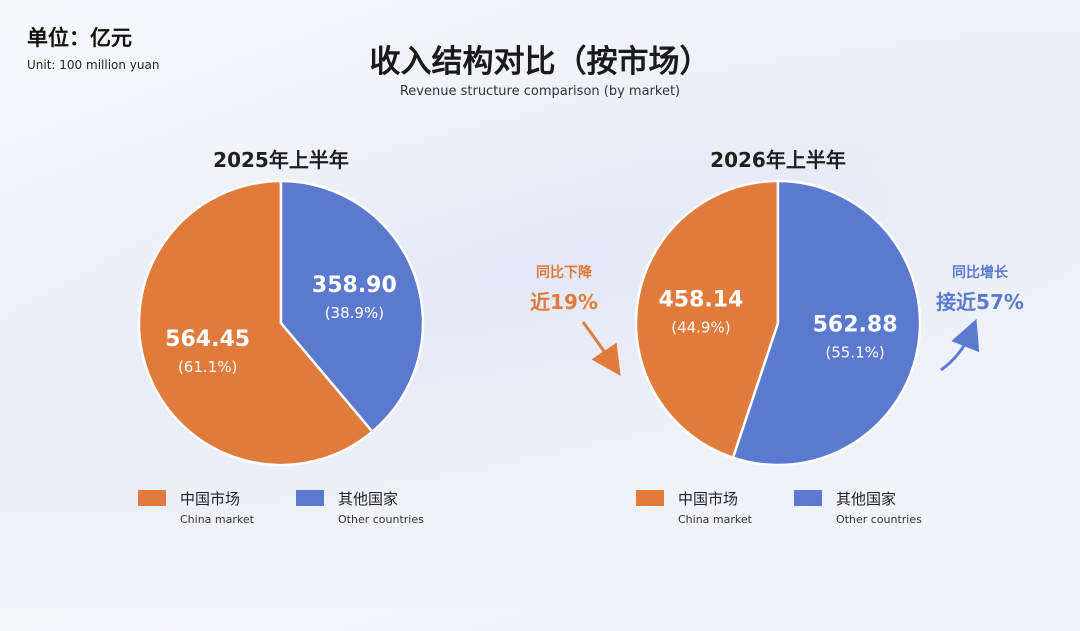 This screenshot has height=631, width=1080. I want to click on unit-cn: 单位：亿元, so click(79, 38).